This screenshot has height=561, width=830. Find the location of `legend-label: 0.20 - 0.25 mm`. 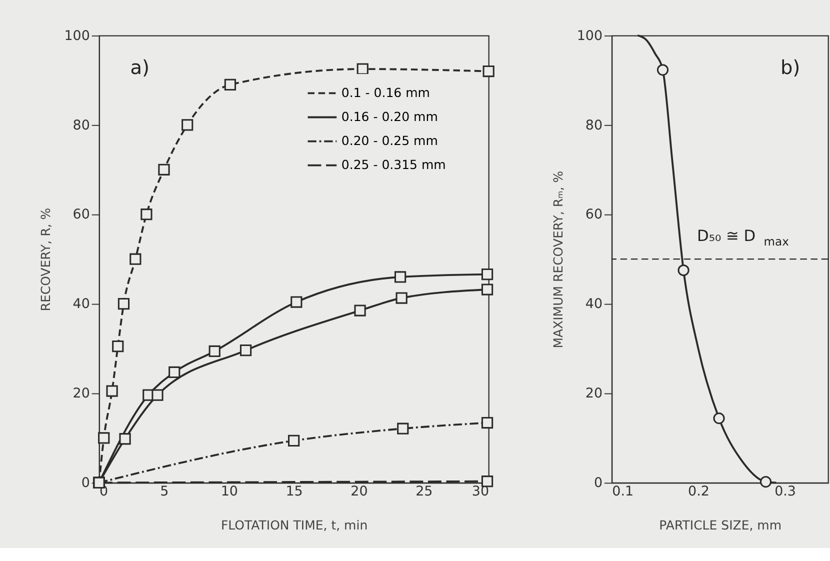

legend-label: 0.20 - 0.25 mm is located at coordinates (389, 140).